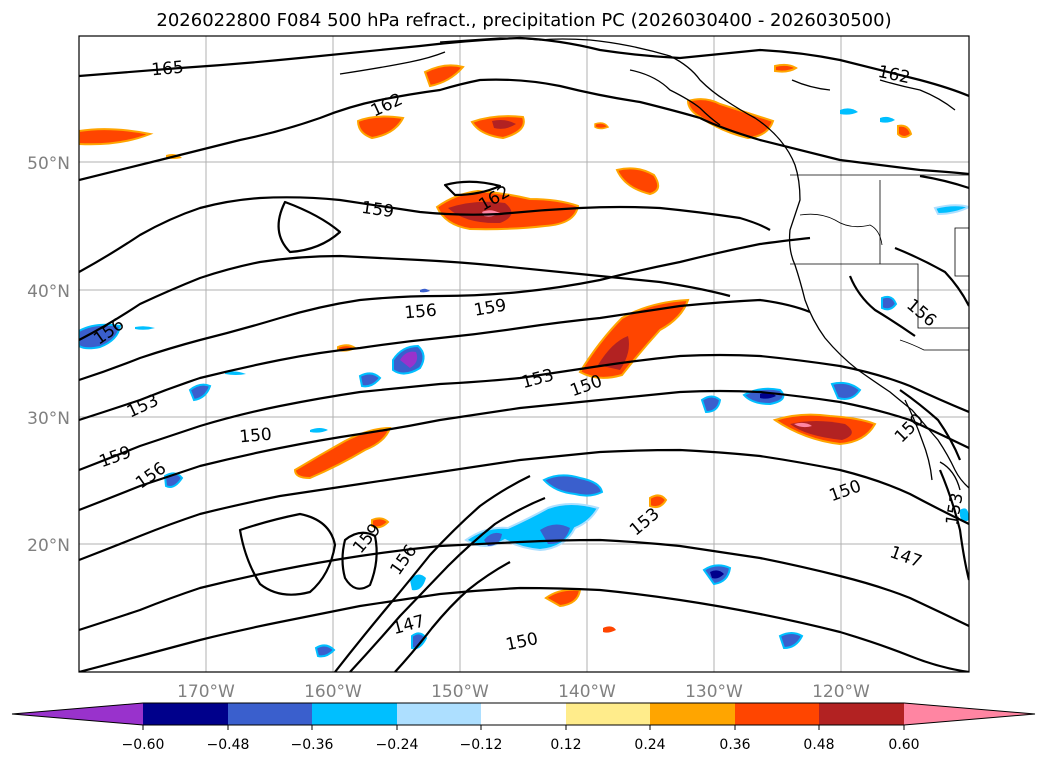  I want to click on lon-label: 170°W, so click(206, 692).